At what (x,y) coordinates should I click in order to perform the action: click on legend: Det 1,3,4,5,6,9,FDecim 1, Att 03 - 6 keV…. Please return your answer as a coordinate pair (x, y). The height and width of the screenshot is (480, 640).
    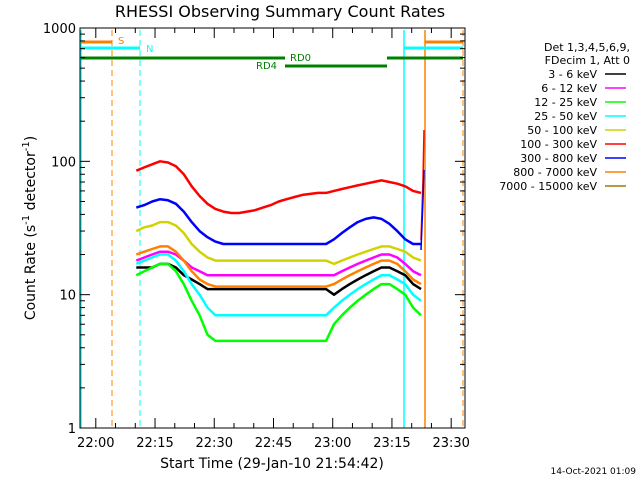
    Looking at the image, I should click on (564, 117).